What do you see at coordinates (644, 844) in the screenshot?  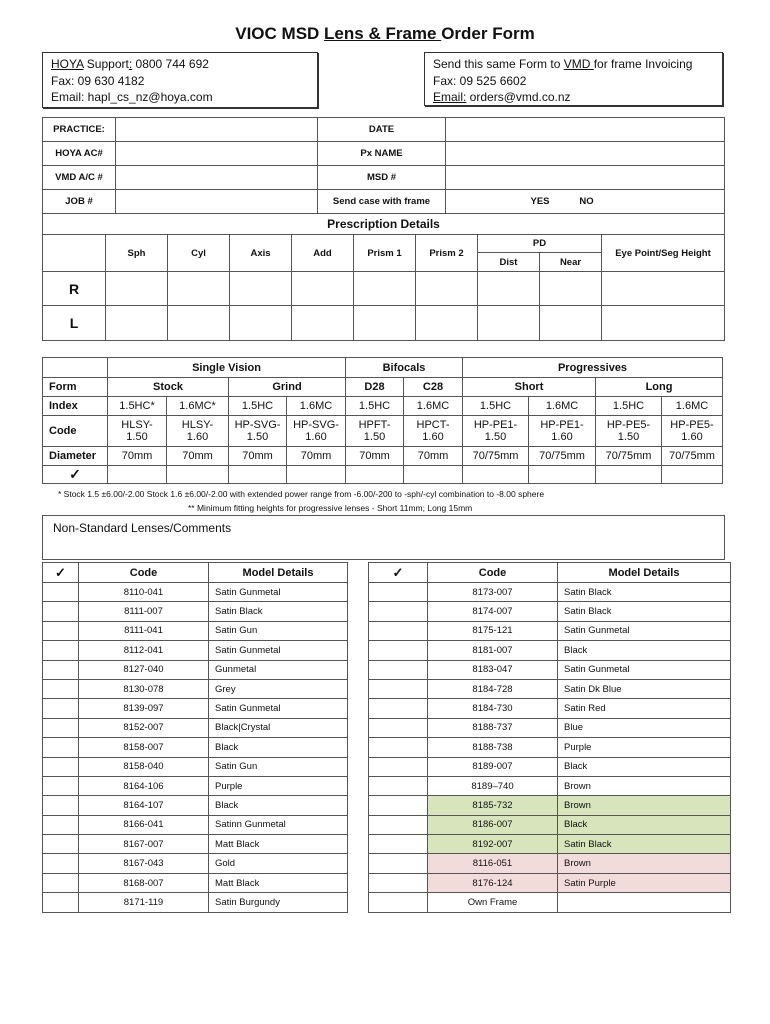 I see `frame-model: Satin Black` at bounding box center [644, 844].